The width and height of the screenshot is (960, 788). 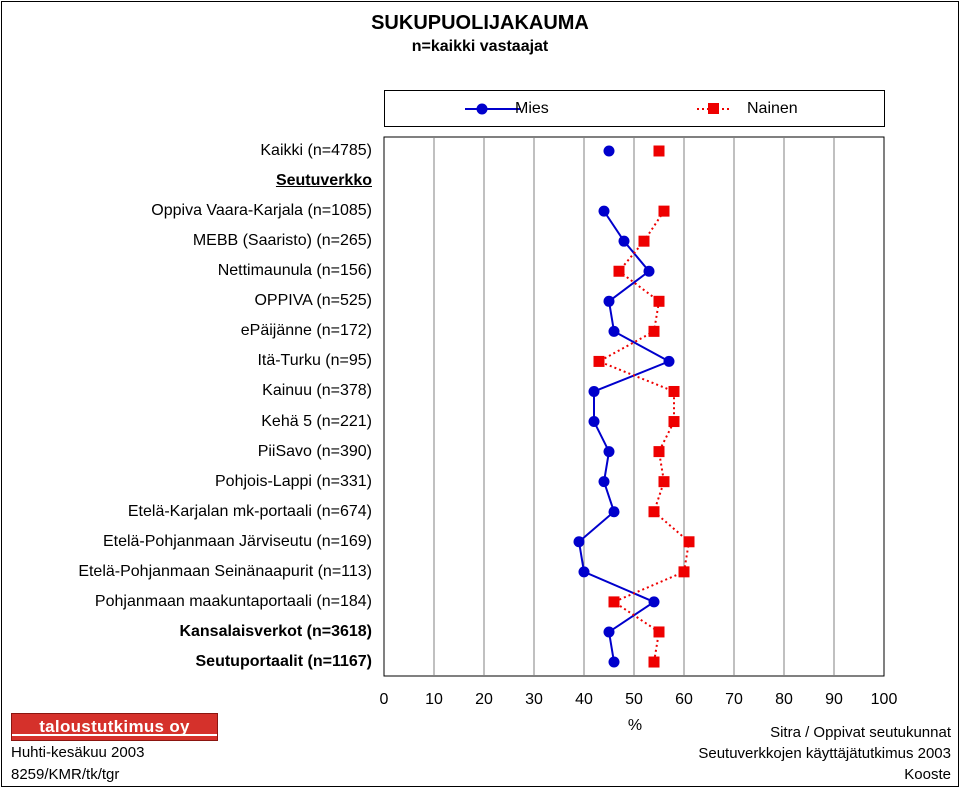 What do you see at coordinates (772, 108) in the screenshot?
I see `legend-nainen-label: Nainen` at bounding box center [772, 108].